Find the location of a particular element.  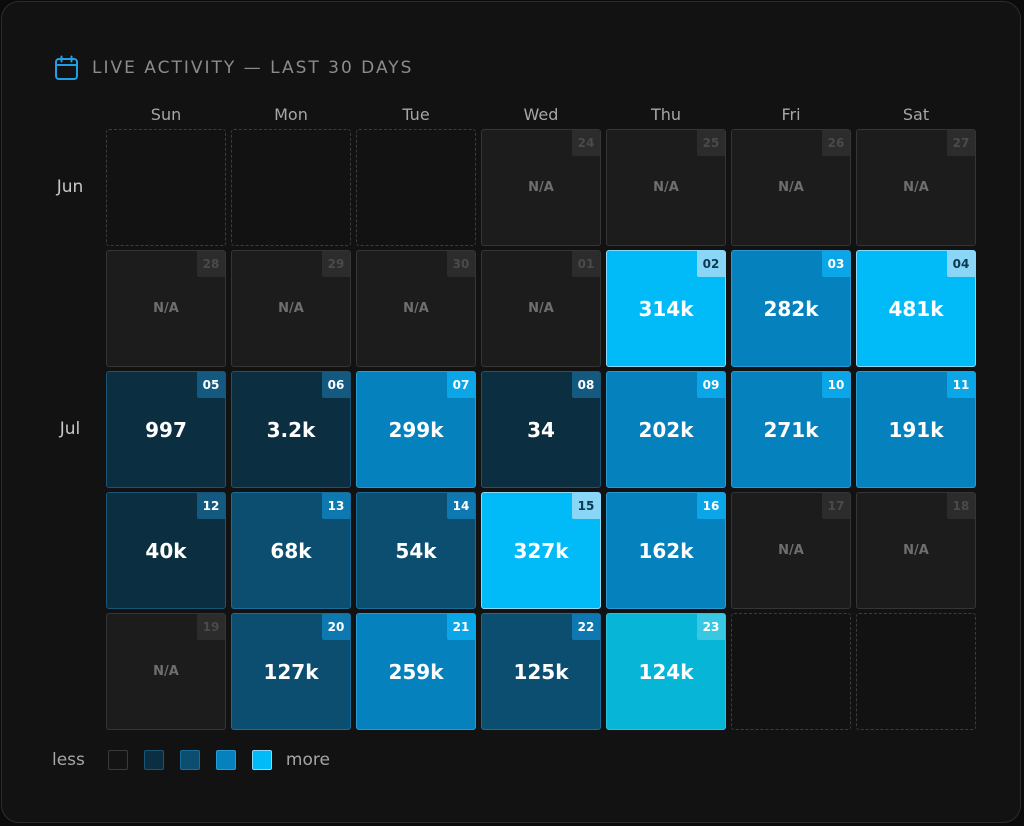

day-cell-09: 09 202k is located at coordinates (666, 429).